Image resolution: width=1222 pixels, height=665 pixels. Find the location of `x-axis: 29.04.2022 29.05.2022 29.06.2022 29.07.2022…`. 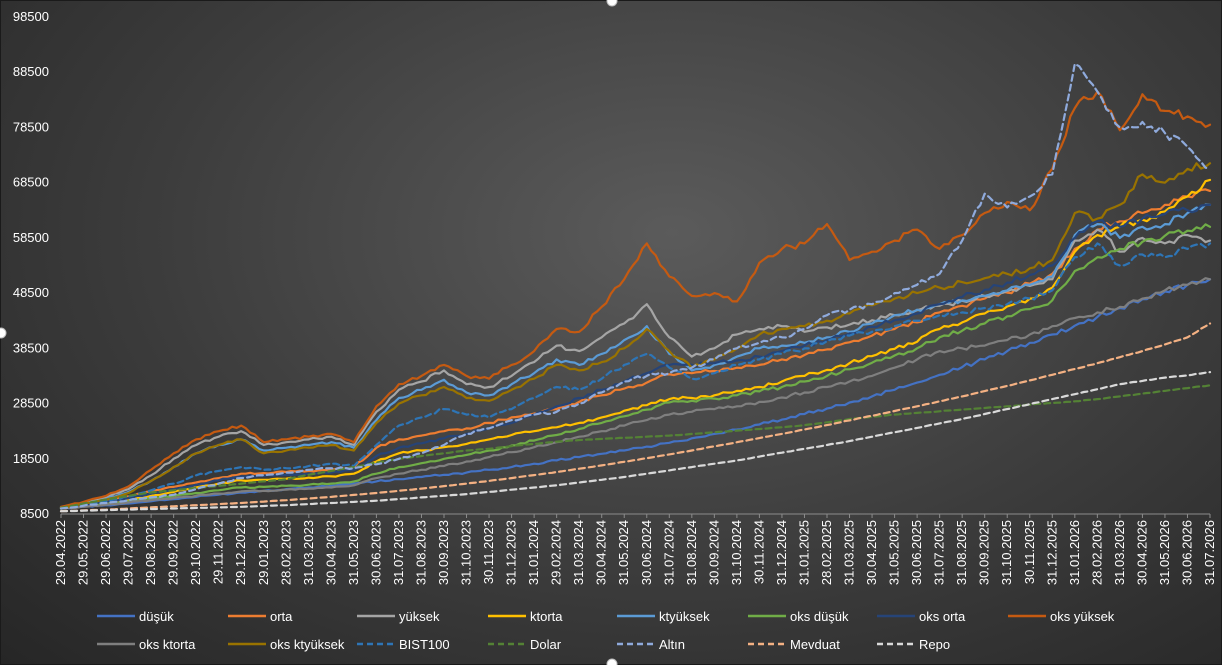

x-axis: 29.04.2022 29.05.2022 29.06.2022 29.07.2022… is located at coordinates (635, 549).